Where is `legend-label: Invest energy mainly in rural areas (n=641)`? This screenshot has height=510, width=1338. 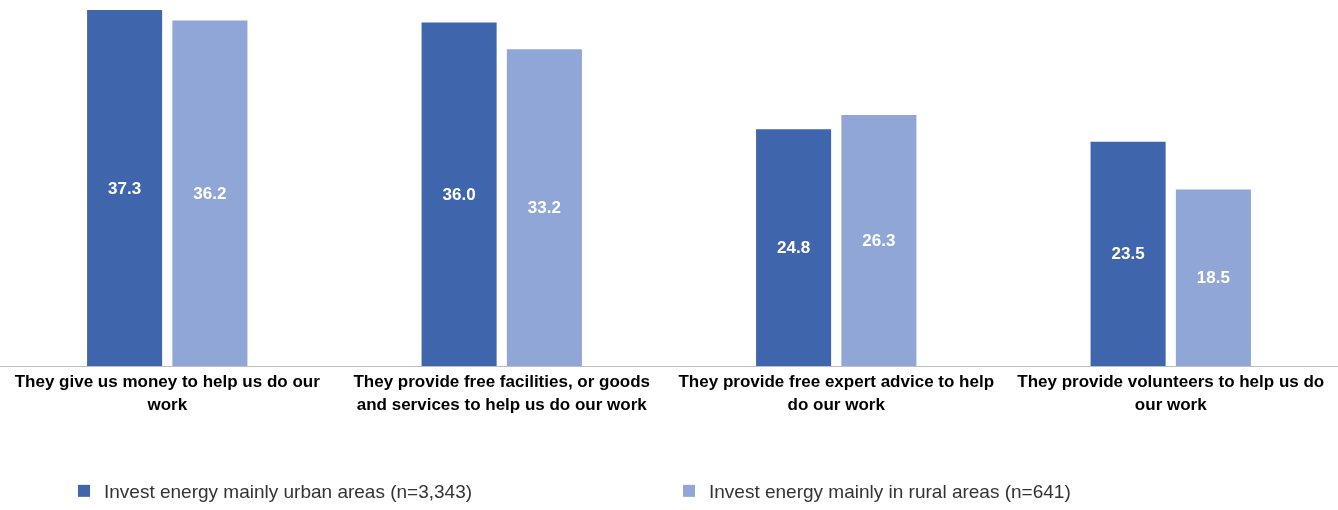 legend-label: Invest energy mainly in rural areas (n=641) is located at coordinates (890, 492).